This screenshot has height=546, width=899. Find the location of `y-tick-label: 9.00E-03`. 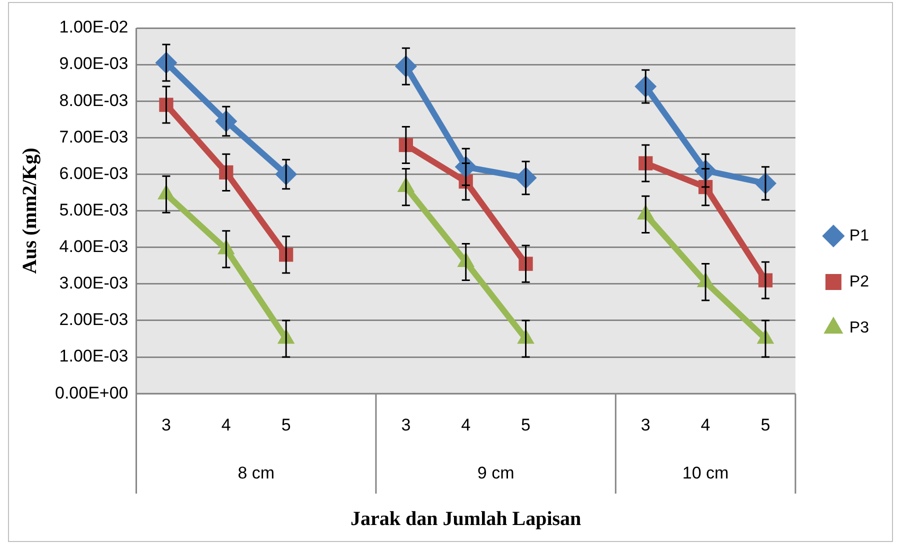

y-tick-label: 9.00E-03 is located at coordinates (93, 64).